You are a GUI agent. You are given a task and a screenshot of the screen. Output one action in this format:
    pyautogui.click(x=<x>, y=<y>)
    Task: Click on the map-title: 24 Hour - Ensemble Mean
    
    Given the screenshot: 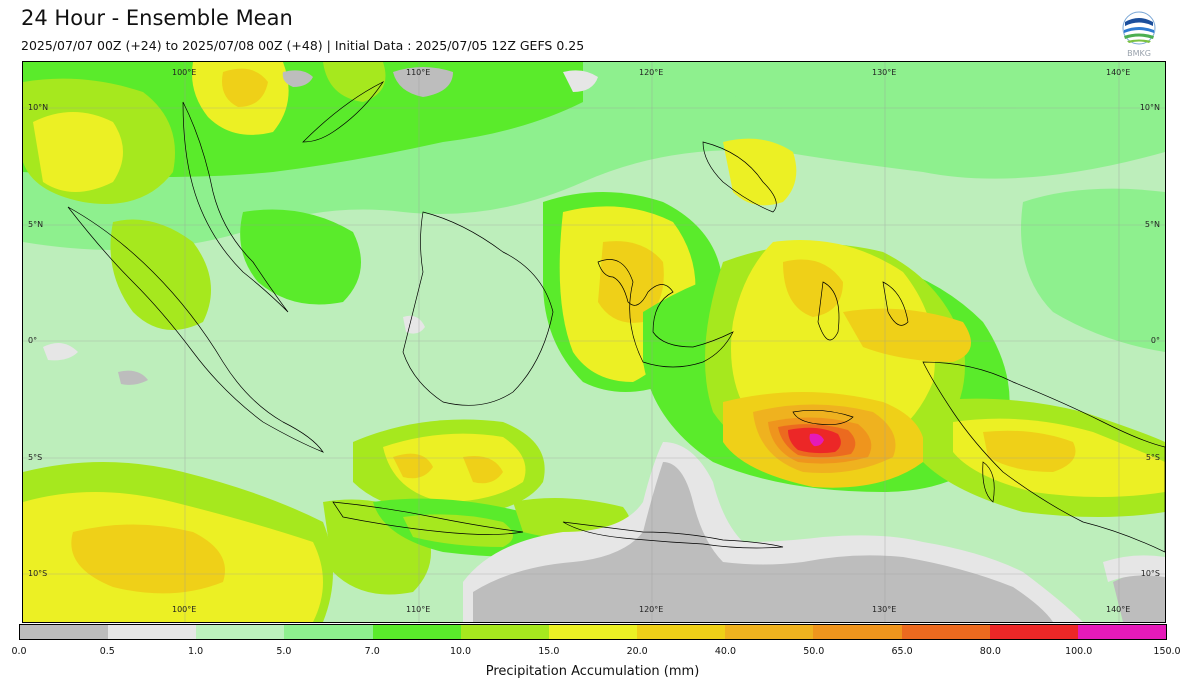 What is the action you would take?
    pyautogui.click(x=157, y=18)
    